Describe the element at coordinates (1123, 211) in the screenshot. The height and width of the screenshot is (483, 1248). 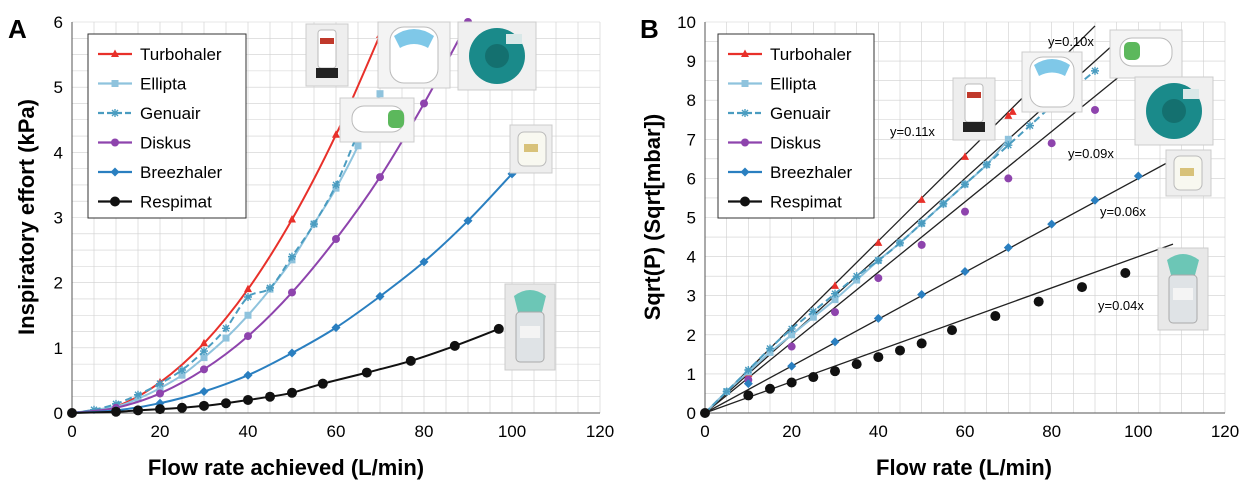
I see `fit-equation-label: y=0.06x` at that location.